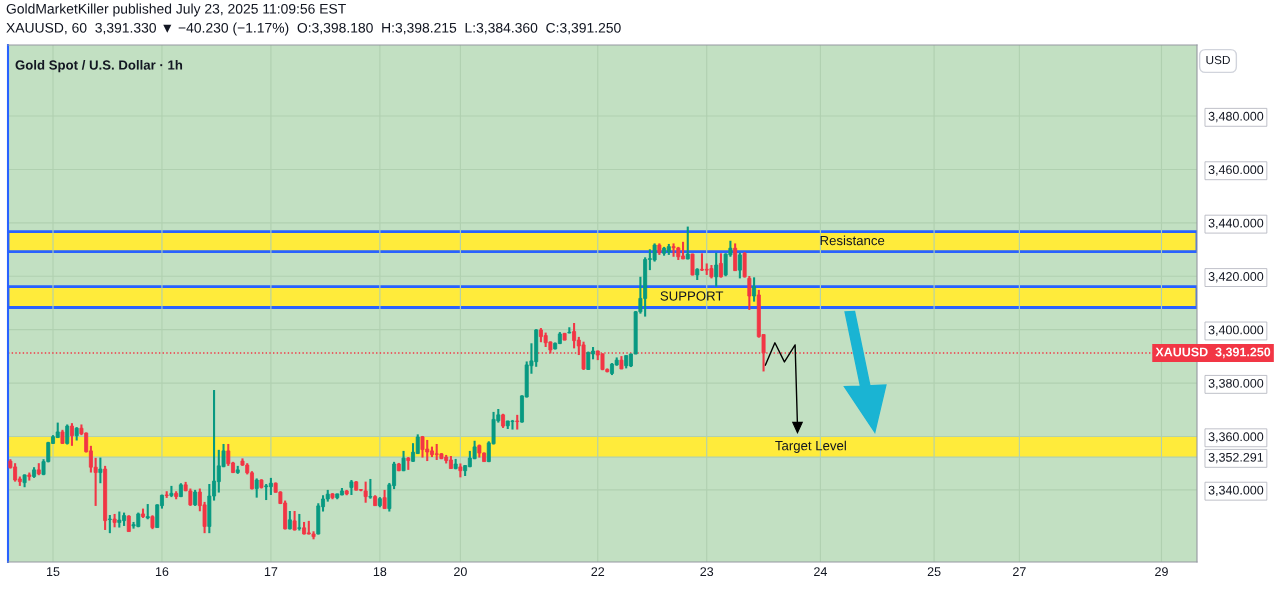  What do you see at coordinates (460, 572) in the screenshot?
I see `x-tick-label: 20` at bounding box center [460, 572].